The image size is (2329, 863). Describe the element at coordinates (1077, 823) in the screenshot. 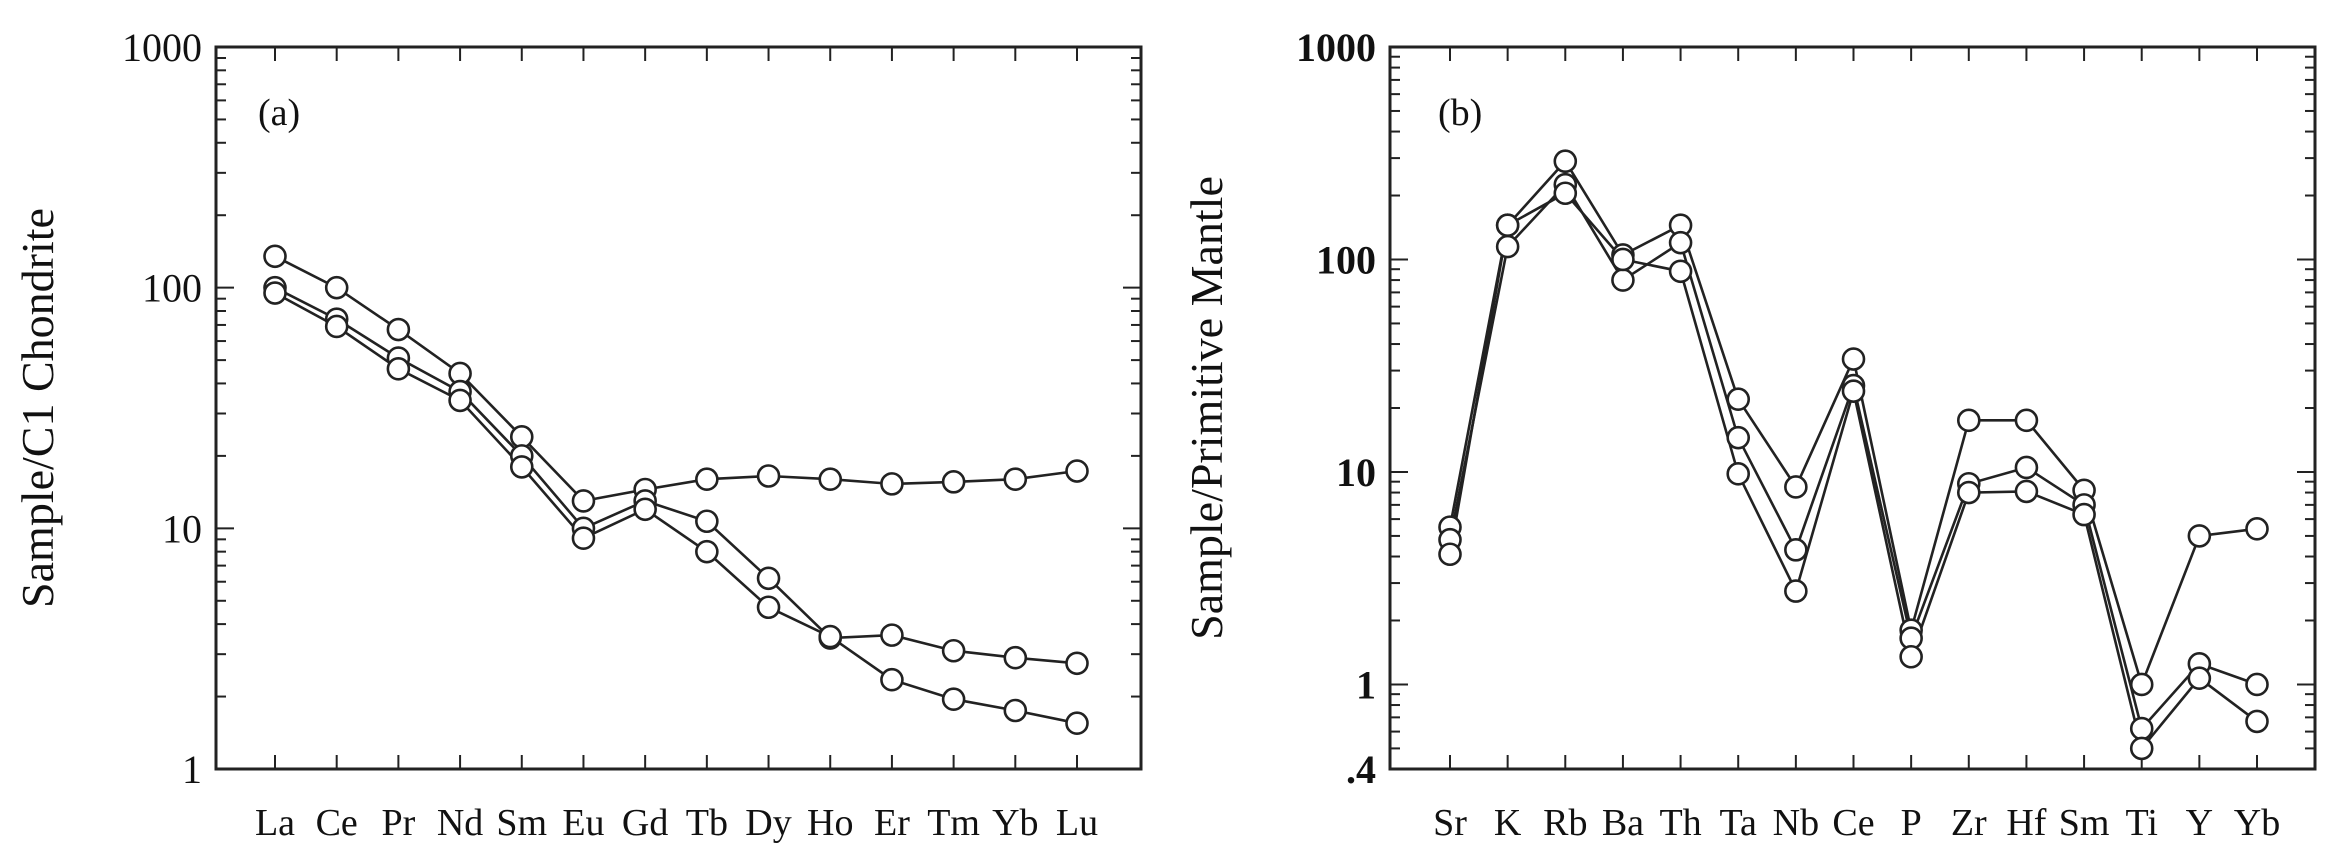

I see `panel-a-category-label: Lu` at that location.